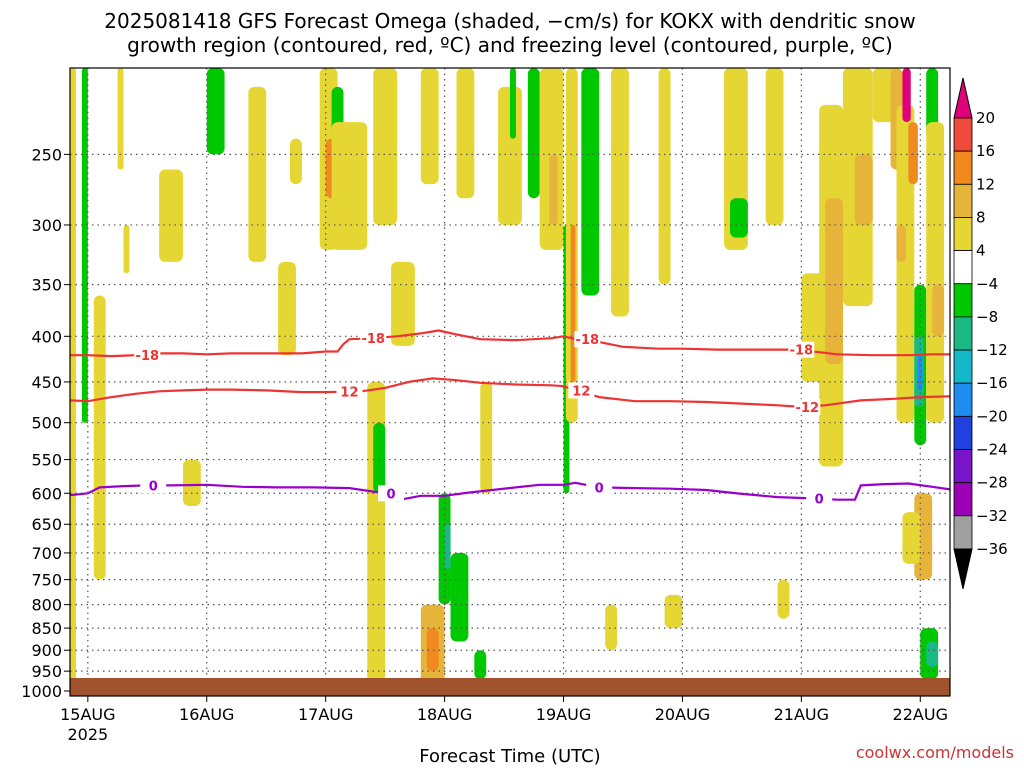 This screenshot has width=1024, height=768. I want to click on y-tick-label: 600, so click(46, 493).